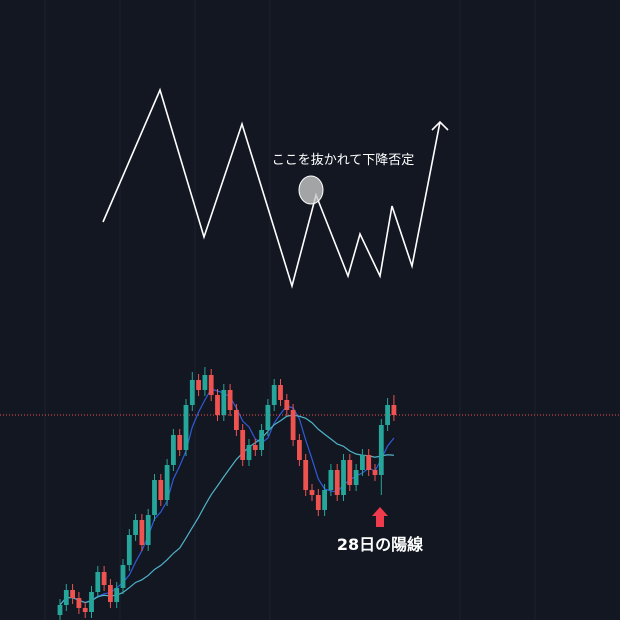 This screenshot has height=620, width=620. What do you see at coordinates (380, 517) in the screenshot?
I see `pointer-arrow` at bounding box center [380, 517].